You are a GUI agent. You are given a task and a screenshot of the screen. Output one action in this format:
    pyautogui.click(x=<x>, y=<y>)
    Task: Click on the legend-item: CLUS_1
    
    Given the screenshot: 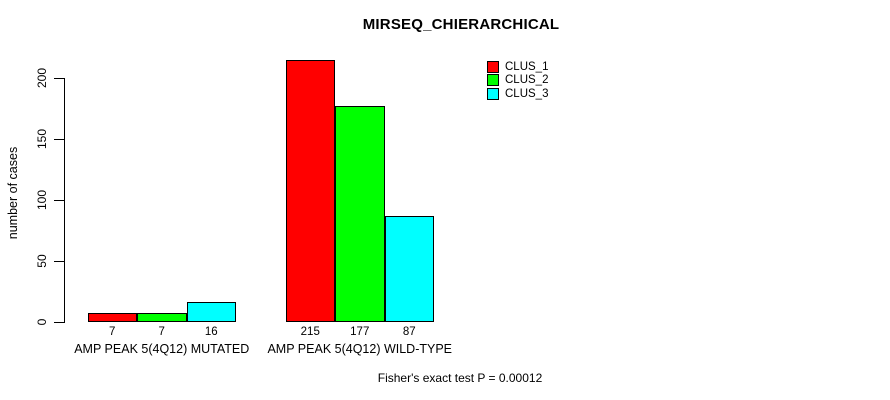 What is the action you would take?
    pyautogui.click(x=517, y=67)
    